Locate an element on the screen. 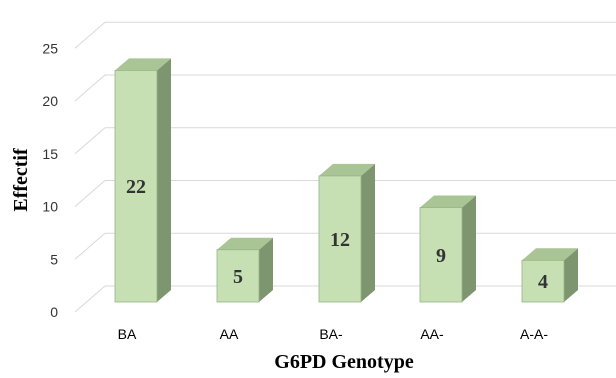 This screenshot has height=378, width=616. x-category-label: A-A- is located at coordinates (534, 334).